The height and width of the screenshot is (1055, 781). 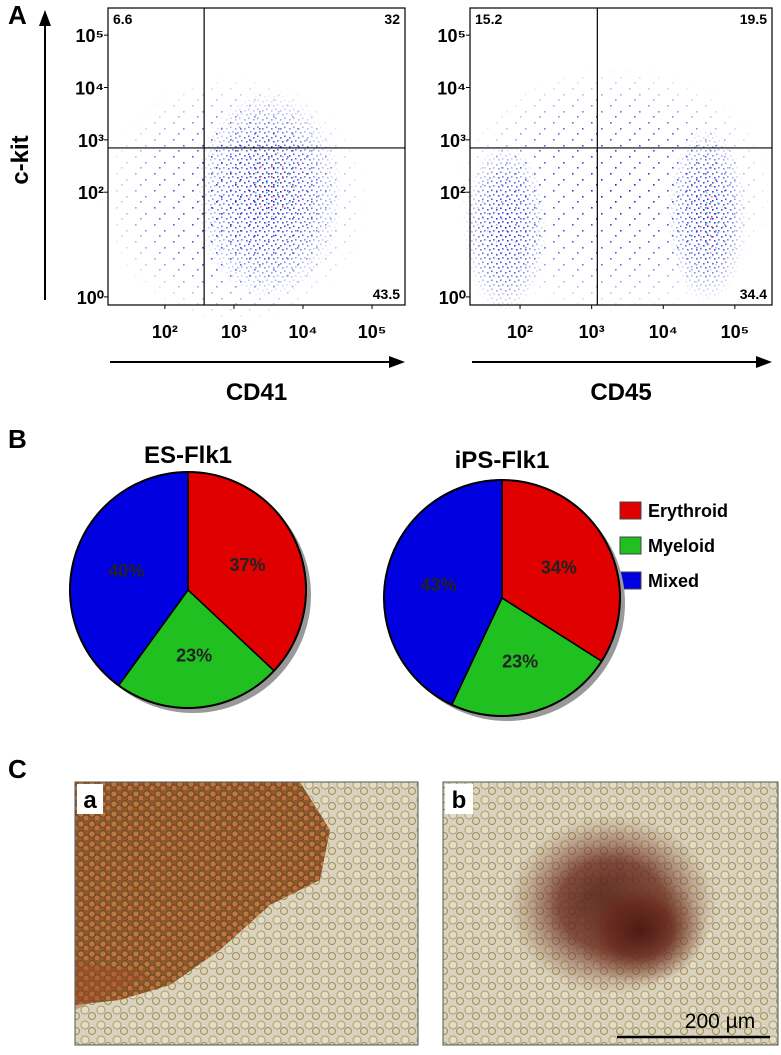 I want to click on image-label: b, so click(x=459, y=800).